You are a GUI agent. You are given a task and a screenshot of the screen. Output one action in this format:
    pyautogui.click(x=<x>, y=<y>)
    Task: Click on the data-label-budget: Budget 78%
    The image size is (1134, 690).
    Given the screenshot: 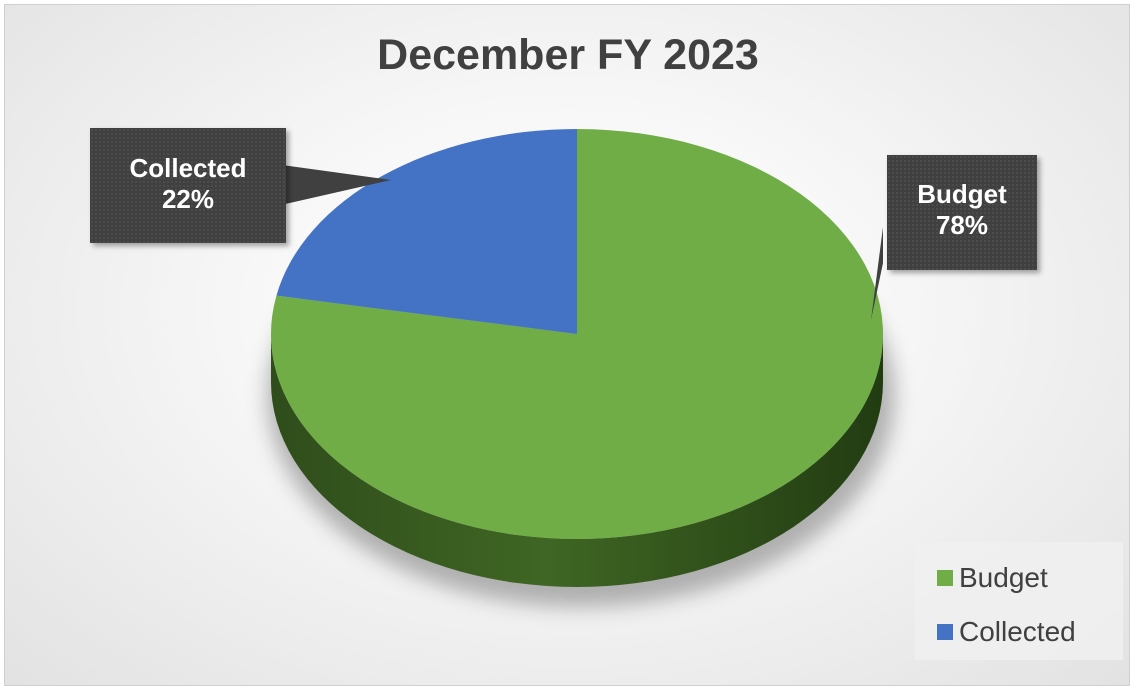 What is the action you would take?
    pyautogui.click(x=962, y=212)
    